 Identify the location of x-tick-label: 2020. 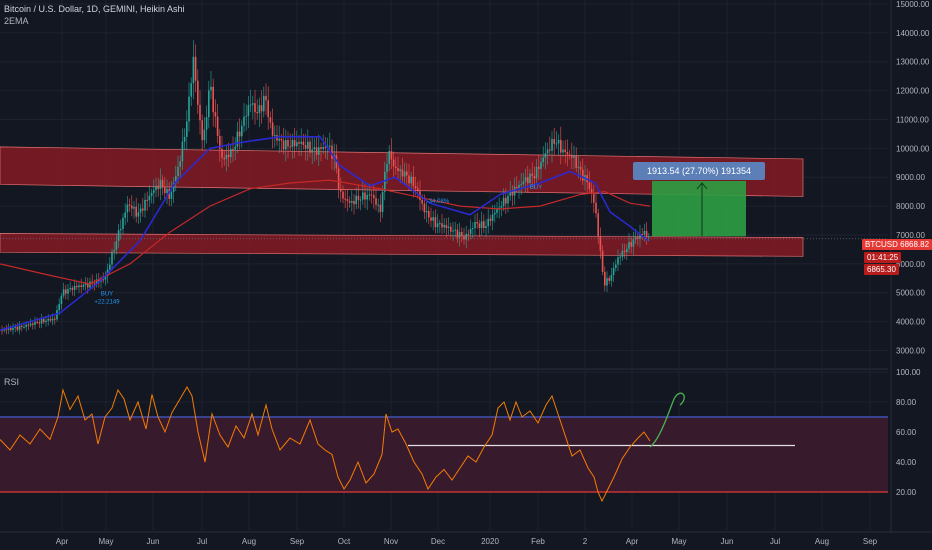
(490, 541).